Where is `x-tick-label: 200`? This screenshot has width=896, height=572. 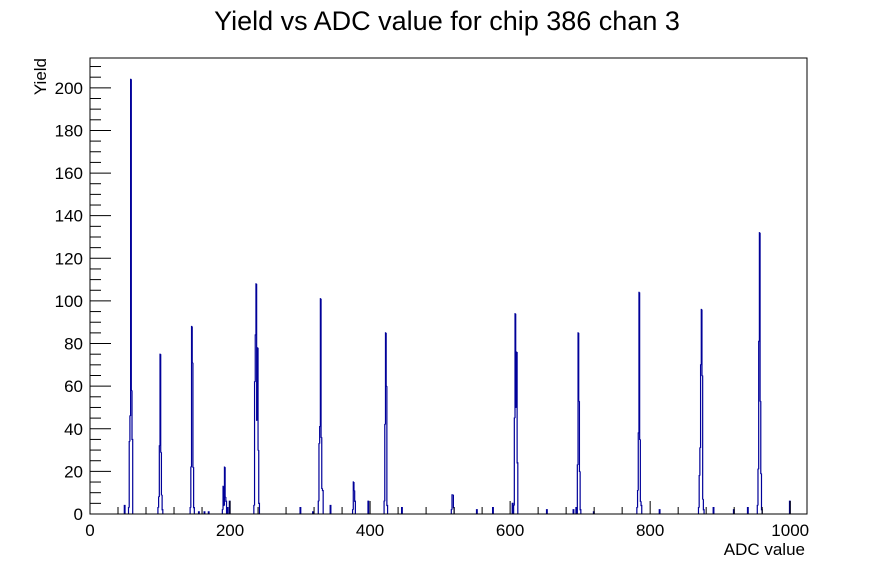 x-tick-label: 200 is located at coordinates (230, 530).